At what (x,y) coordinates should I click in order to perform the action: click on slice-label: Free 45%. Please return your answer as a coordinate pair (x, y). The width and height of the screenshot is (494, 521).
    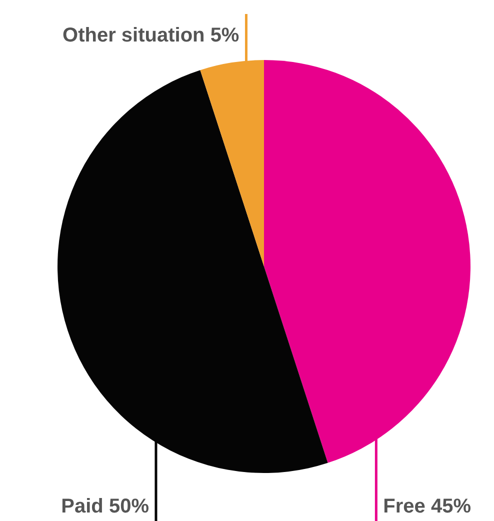
    Looking at the image, I should click on (427, 507).